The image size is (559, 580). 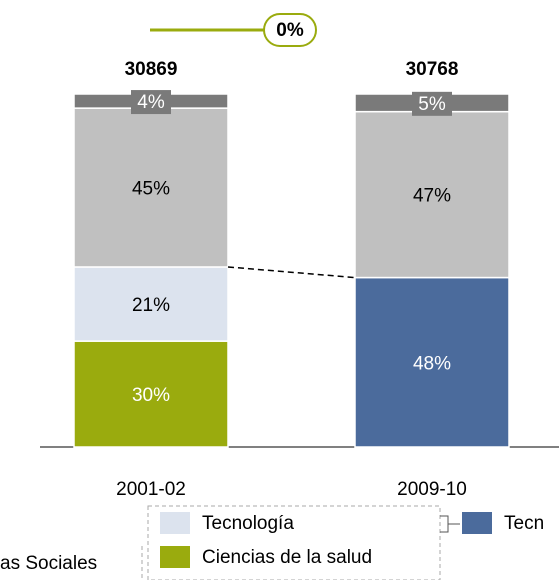 I want to click on change-label: 0%, so click(x=290, y=30).